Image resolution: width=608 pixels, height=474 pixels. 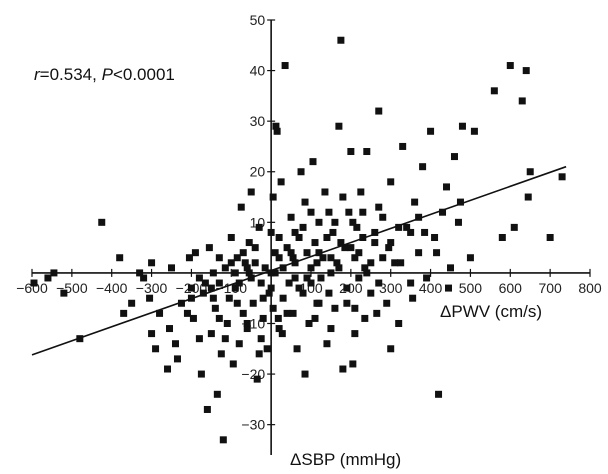 What do you see at coordinates (258, 20) in the screenshot?
I see `y-tick-label: 50` at bounding box center [258, 20].